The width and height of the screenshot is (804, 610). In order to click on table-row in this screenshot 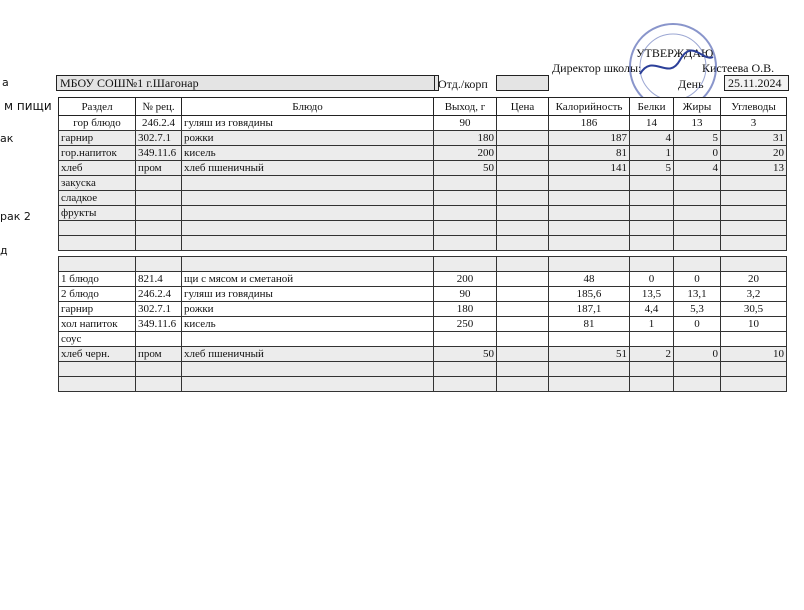, I will do `click(422, 243)`.